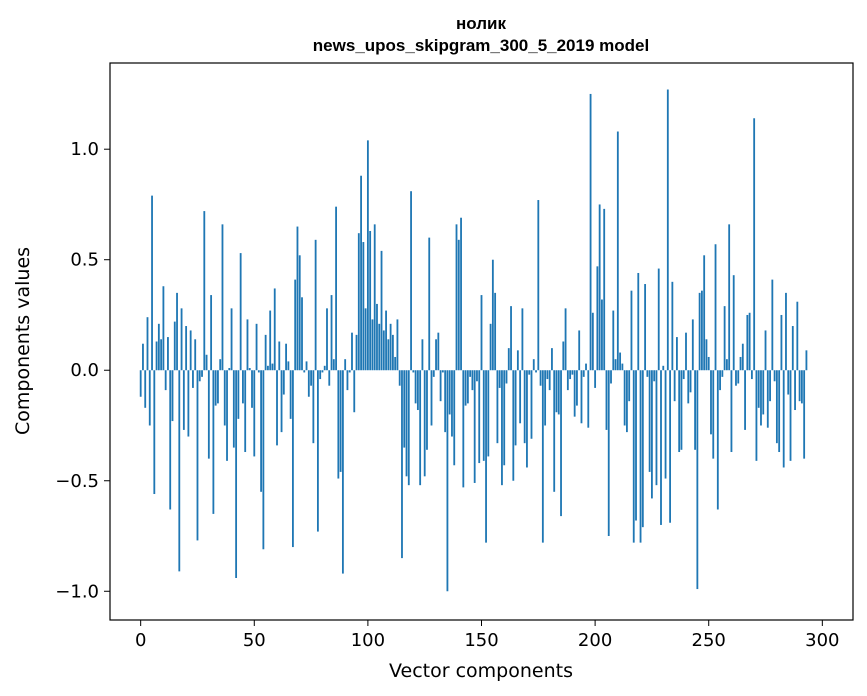  Describe the element at coordinates (481, 671) in the screenshot. I see `x-axis-label: Vector components` at that location.